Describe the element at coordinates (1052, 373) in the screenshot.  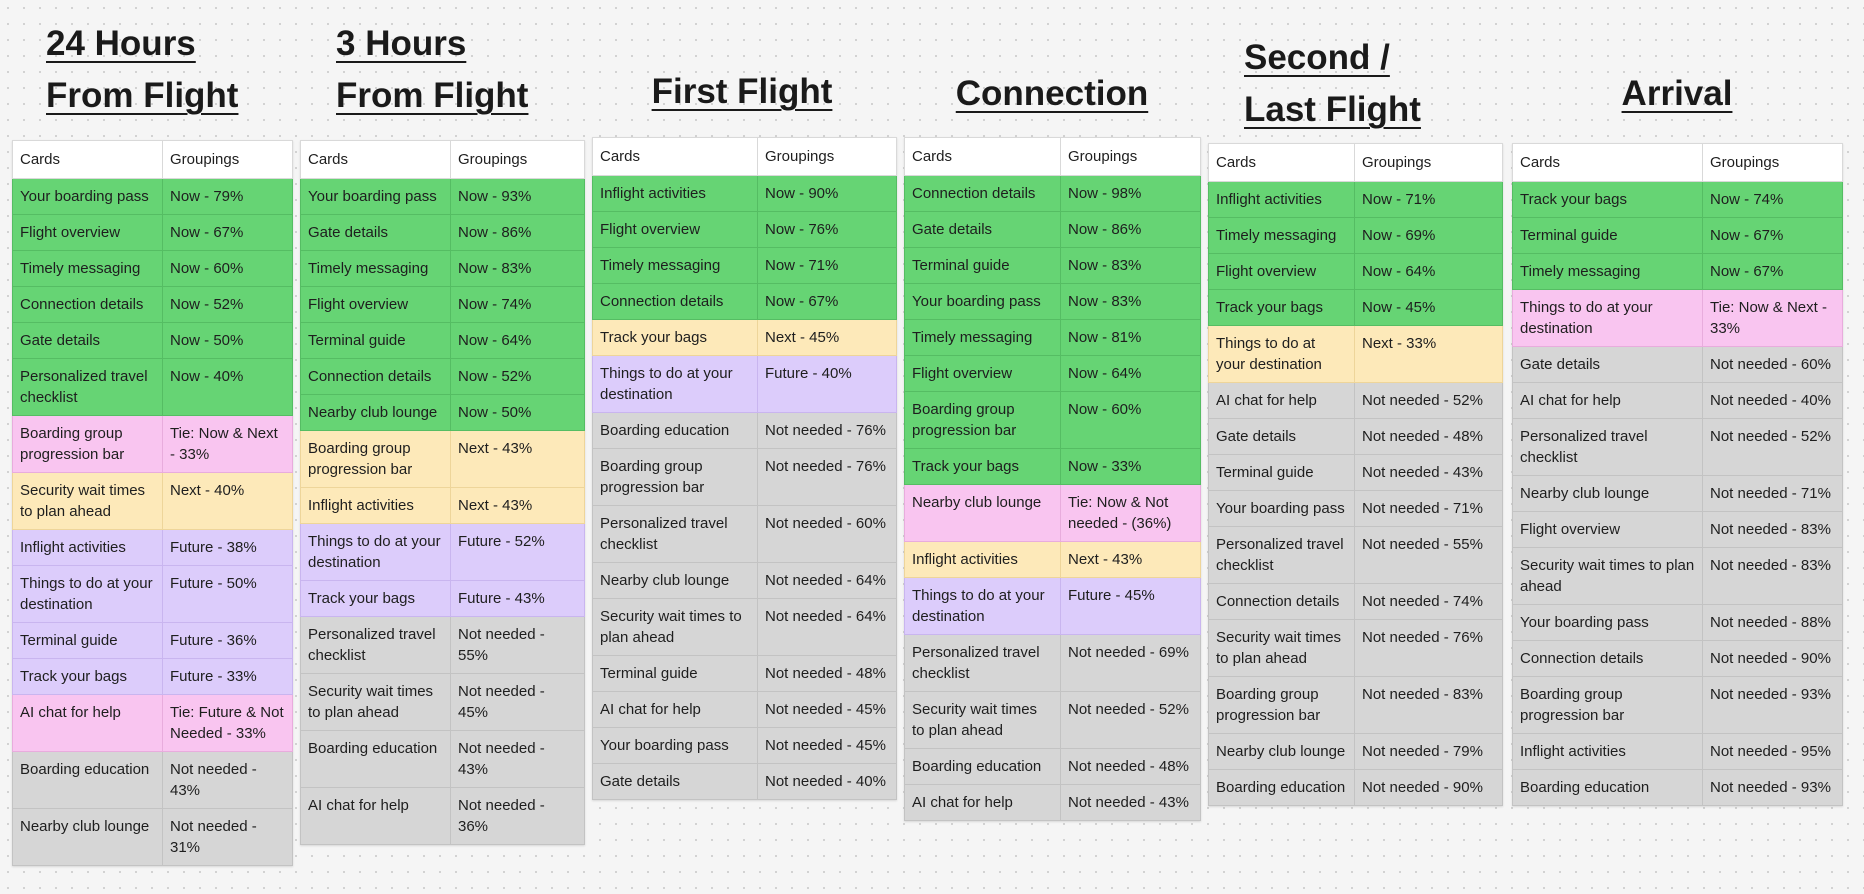
I see `table-row: Flight overview Now - 64%` at that location.